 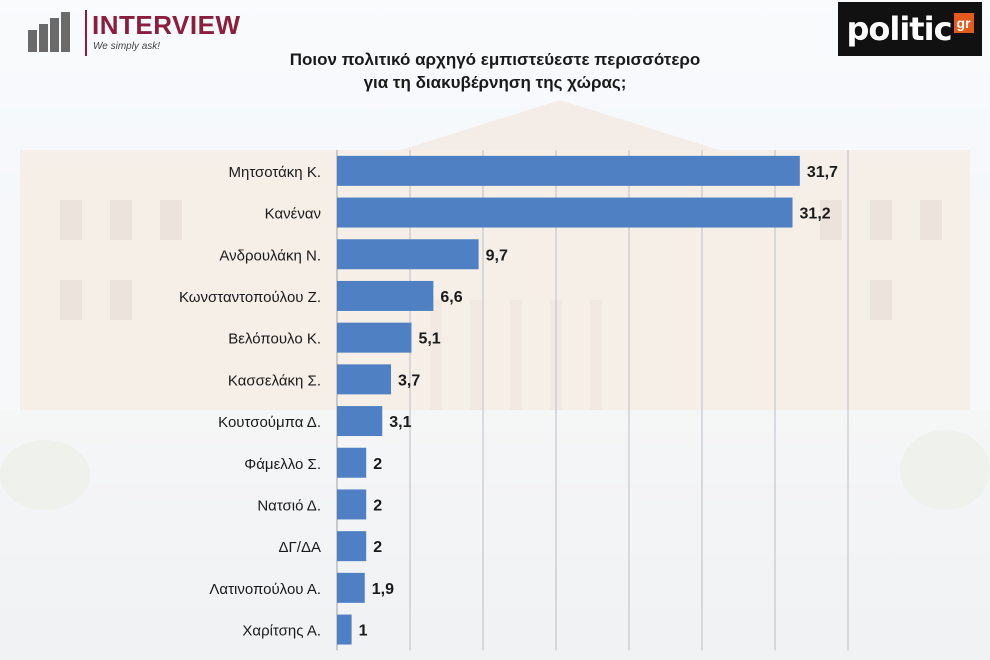 I want to click on value-label: 3,1, so click(x=400, y=422).